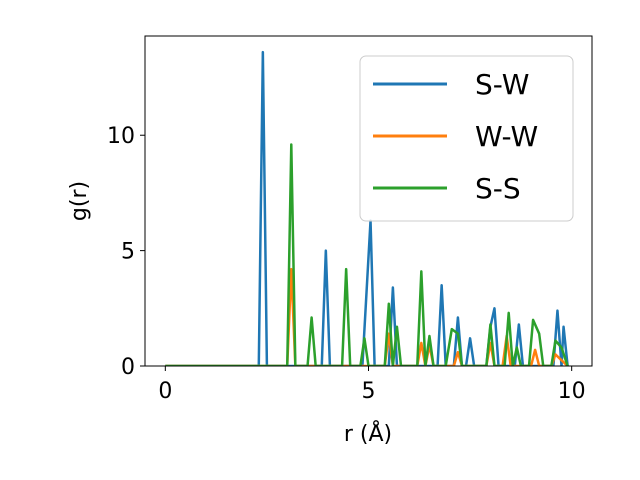 This screenshot has width=640, height=480. What do you see at coordinates (502, 84) in the screenshot?
I see `legend-label-s-w: S-W` at bounding box center [502, 84].